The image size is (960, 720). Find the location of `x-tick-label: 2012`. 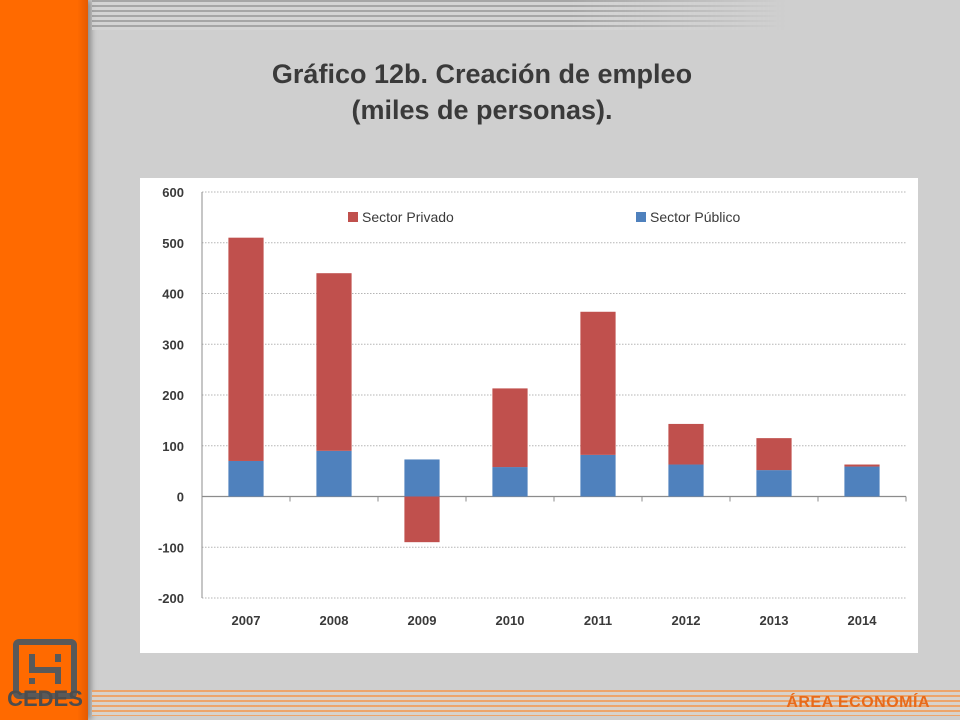

x-tick-label: 2012 is located at coordinates (686, 620).